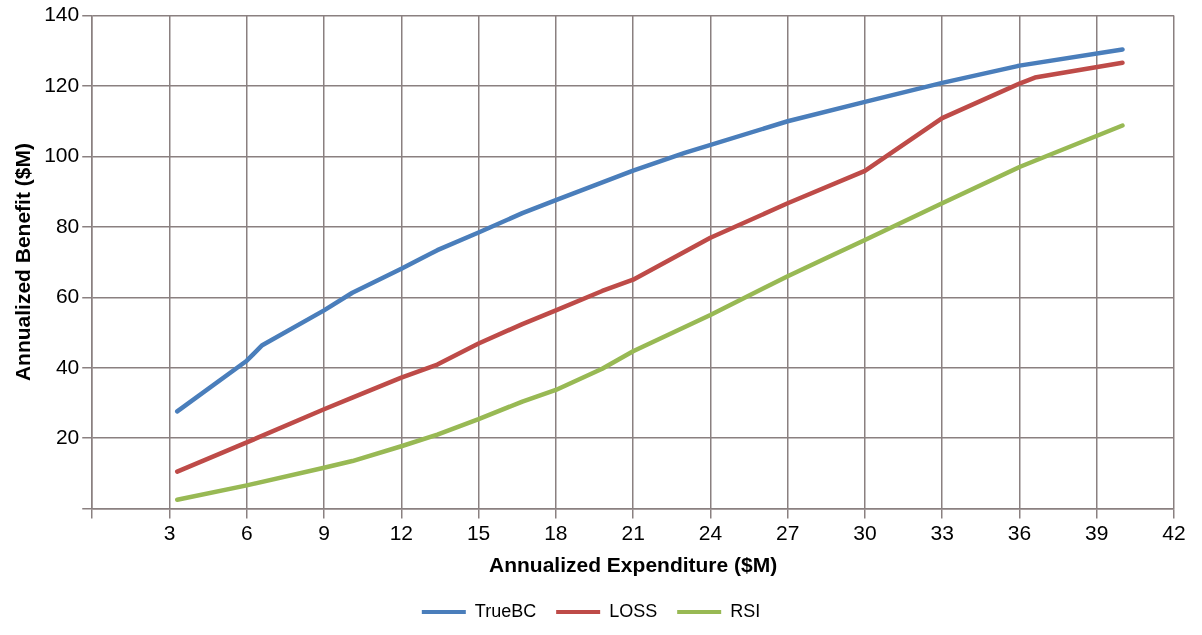 The height and width of the screenshot is (635, 1202). I want to click on x-tick-label: 9, so click(324, 532).